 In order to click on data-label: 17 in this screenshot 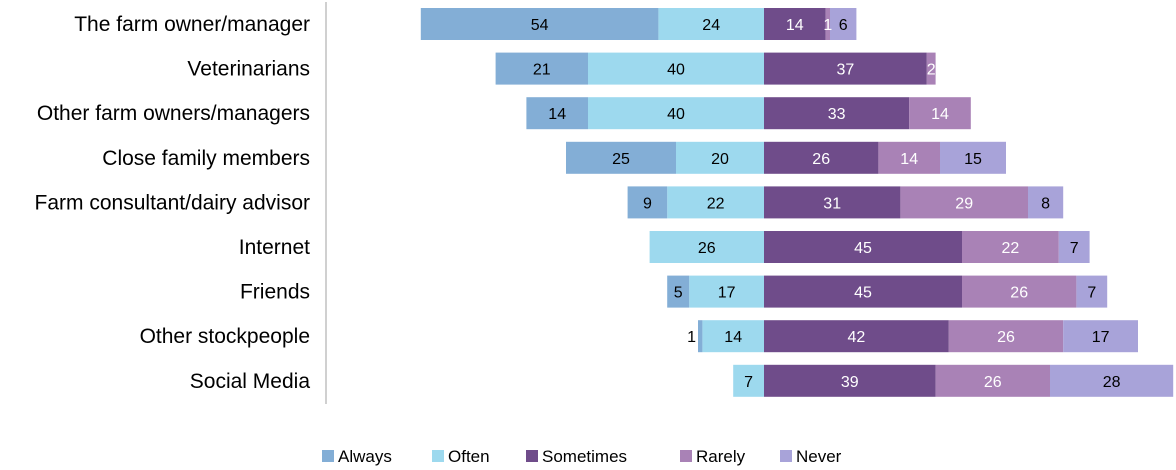, I will do `click(727, 293)`.